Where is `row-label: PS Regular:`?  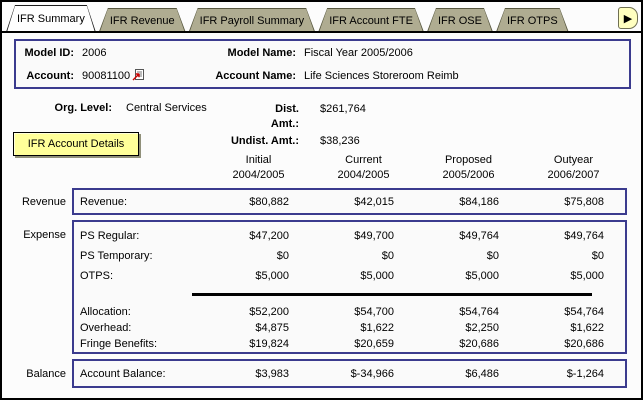 row-label: PS Regular: is located at coordinates (110, 236).